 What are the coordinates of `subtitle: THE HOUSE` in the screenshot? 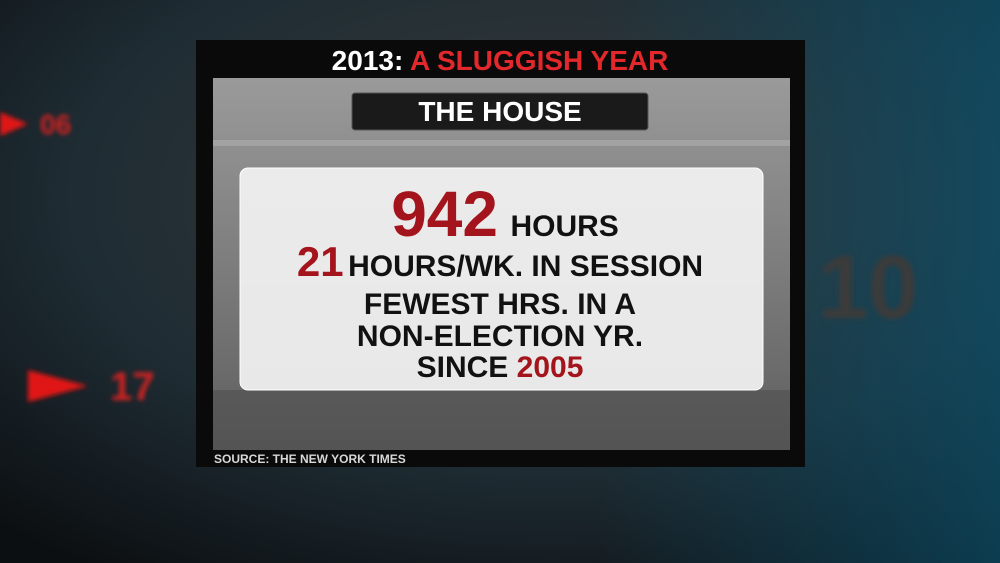 It's located at (499, 111).